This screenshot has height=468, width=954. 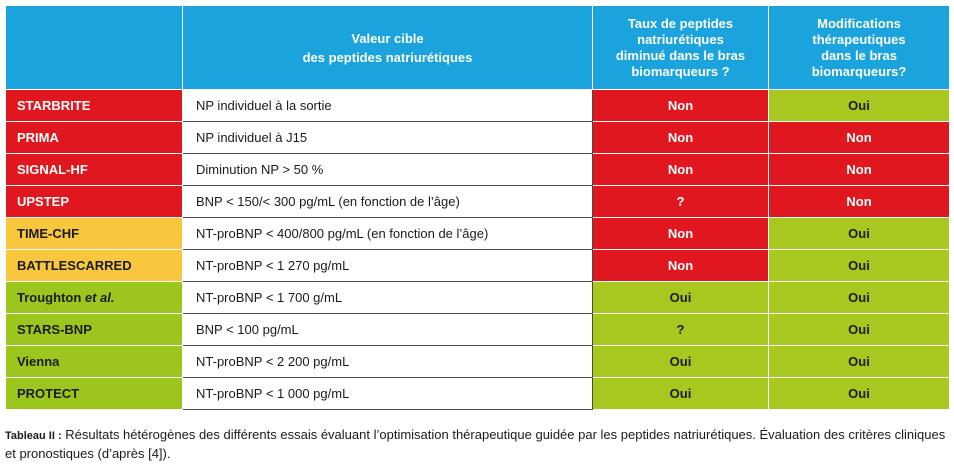 I want to click on table-row: STARBRITE NP individuel à la sortie Non Oui, so click(x=477, y=105).